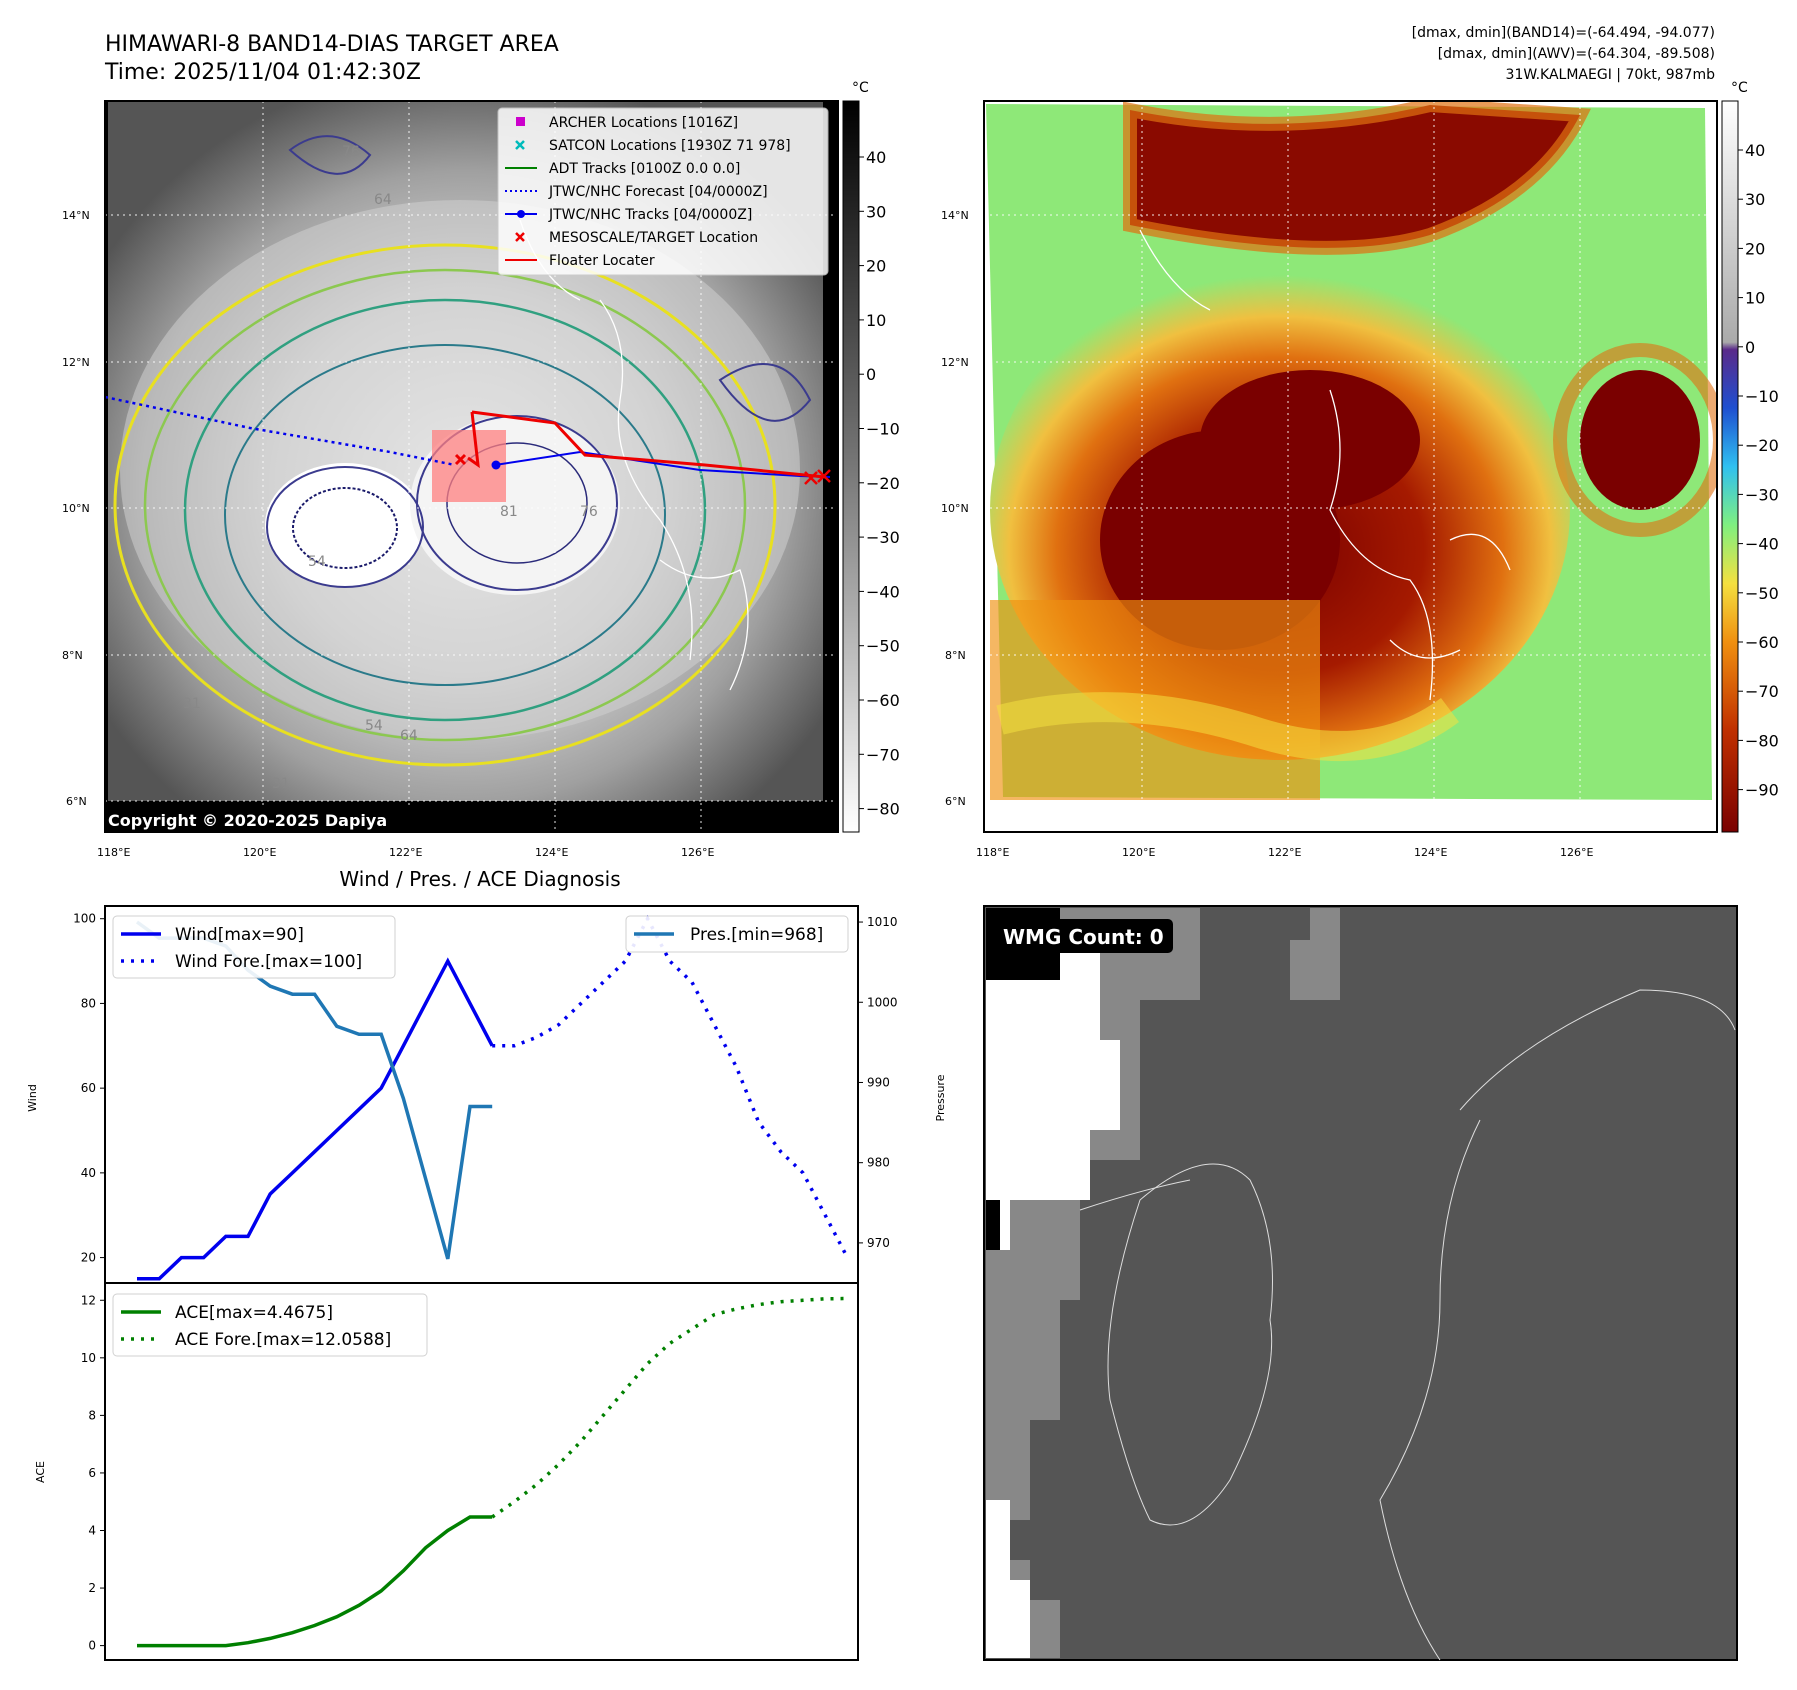 This screenshot has height=1690, width=1797. What do you see at coordinates (254, 947) in the screenshot?
I see `chart-legend: Wind[max=90] Wind Fore.[max=100]` at bounding box center [254, 947].